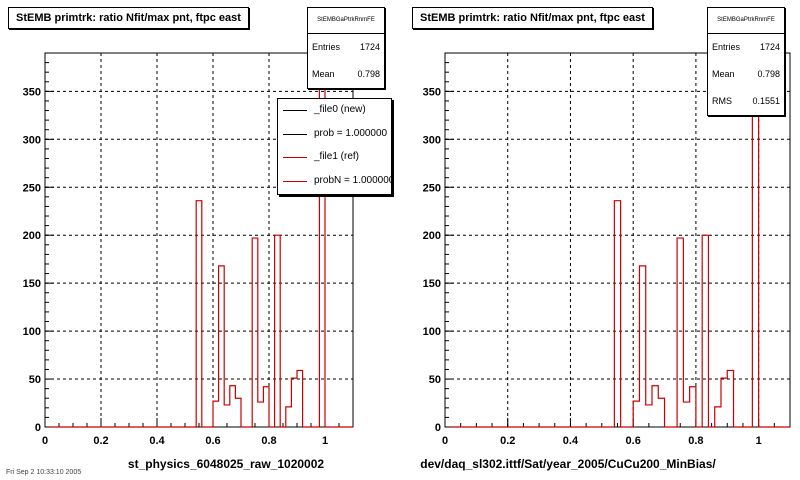  What do you see at coordinates (337, 156) in the screenshot?
I see `legend-label: _file1 (ref)` at bounding box center [337, 156].